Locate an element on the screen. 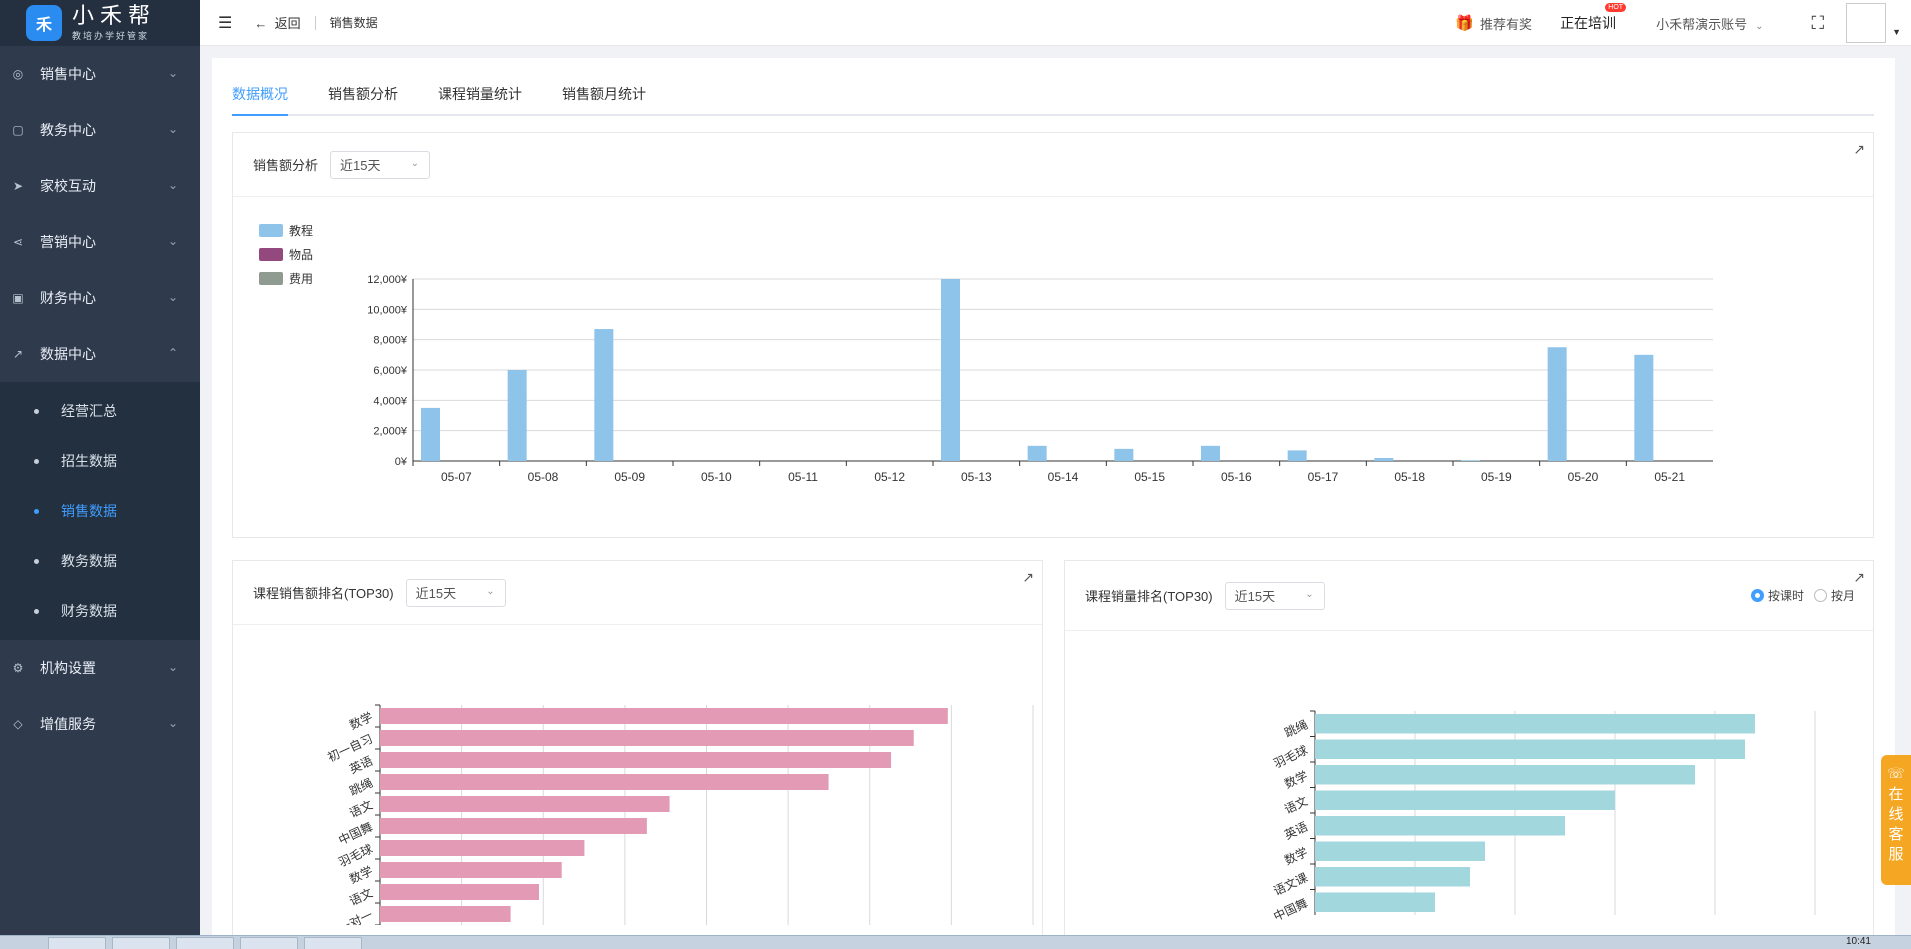 The image size is (1911, 949). chevron-up-icon: ⌃ is located at coordinates (172, 353).